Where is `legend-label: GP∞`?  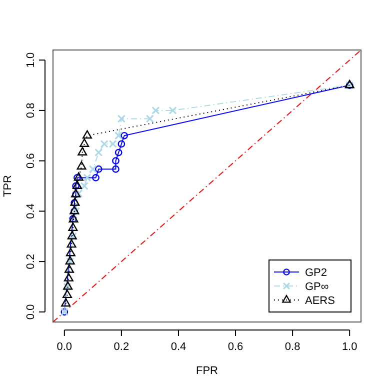
legend-label: GP∞ is located at coordinates (317, 287).